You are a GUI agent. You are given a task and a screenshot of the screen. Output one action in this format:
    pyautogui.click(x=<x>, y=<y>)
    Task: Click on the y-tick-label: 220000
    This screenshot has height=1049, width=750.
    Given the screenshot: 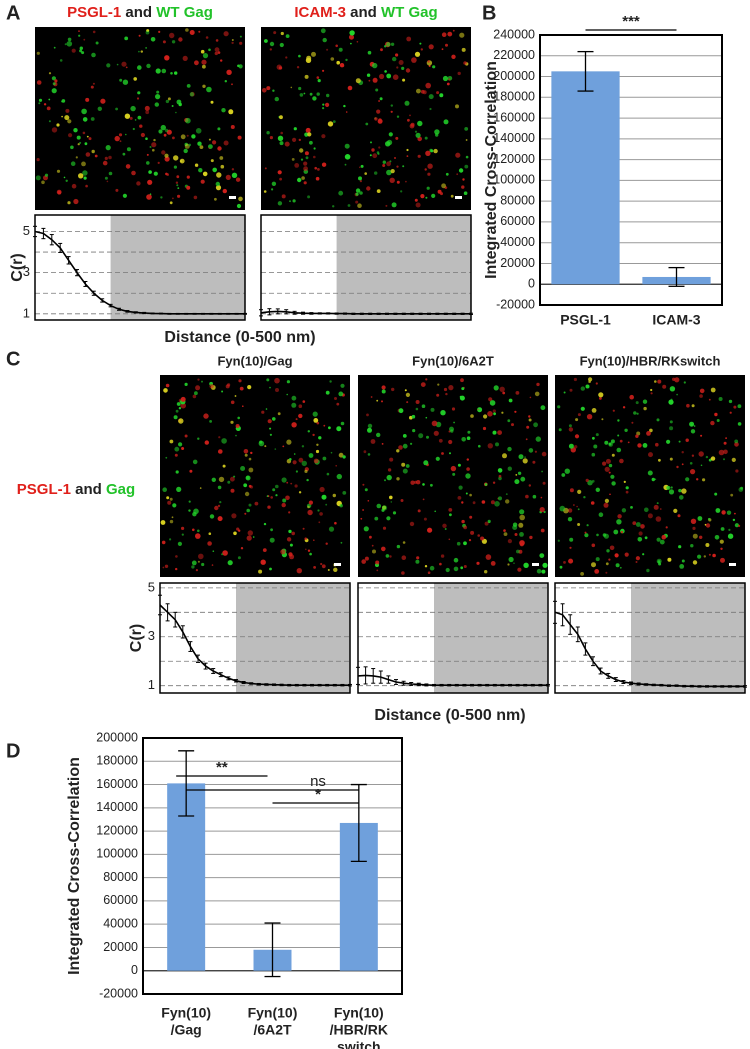 What is the action you would take?
    pyautogui.click(x=514, y=55)
    